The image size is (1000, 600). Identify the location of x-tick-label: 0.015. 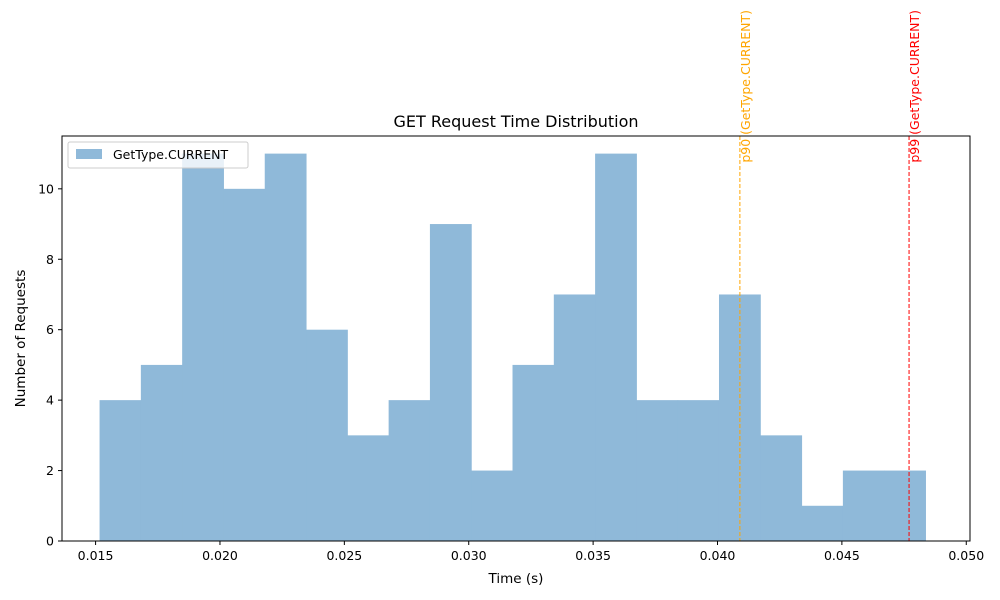
(96, 555).